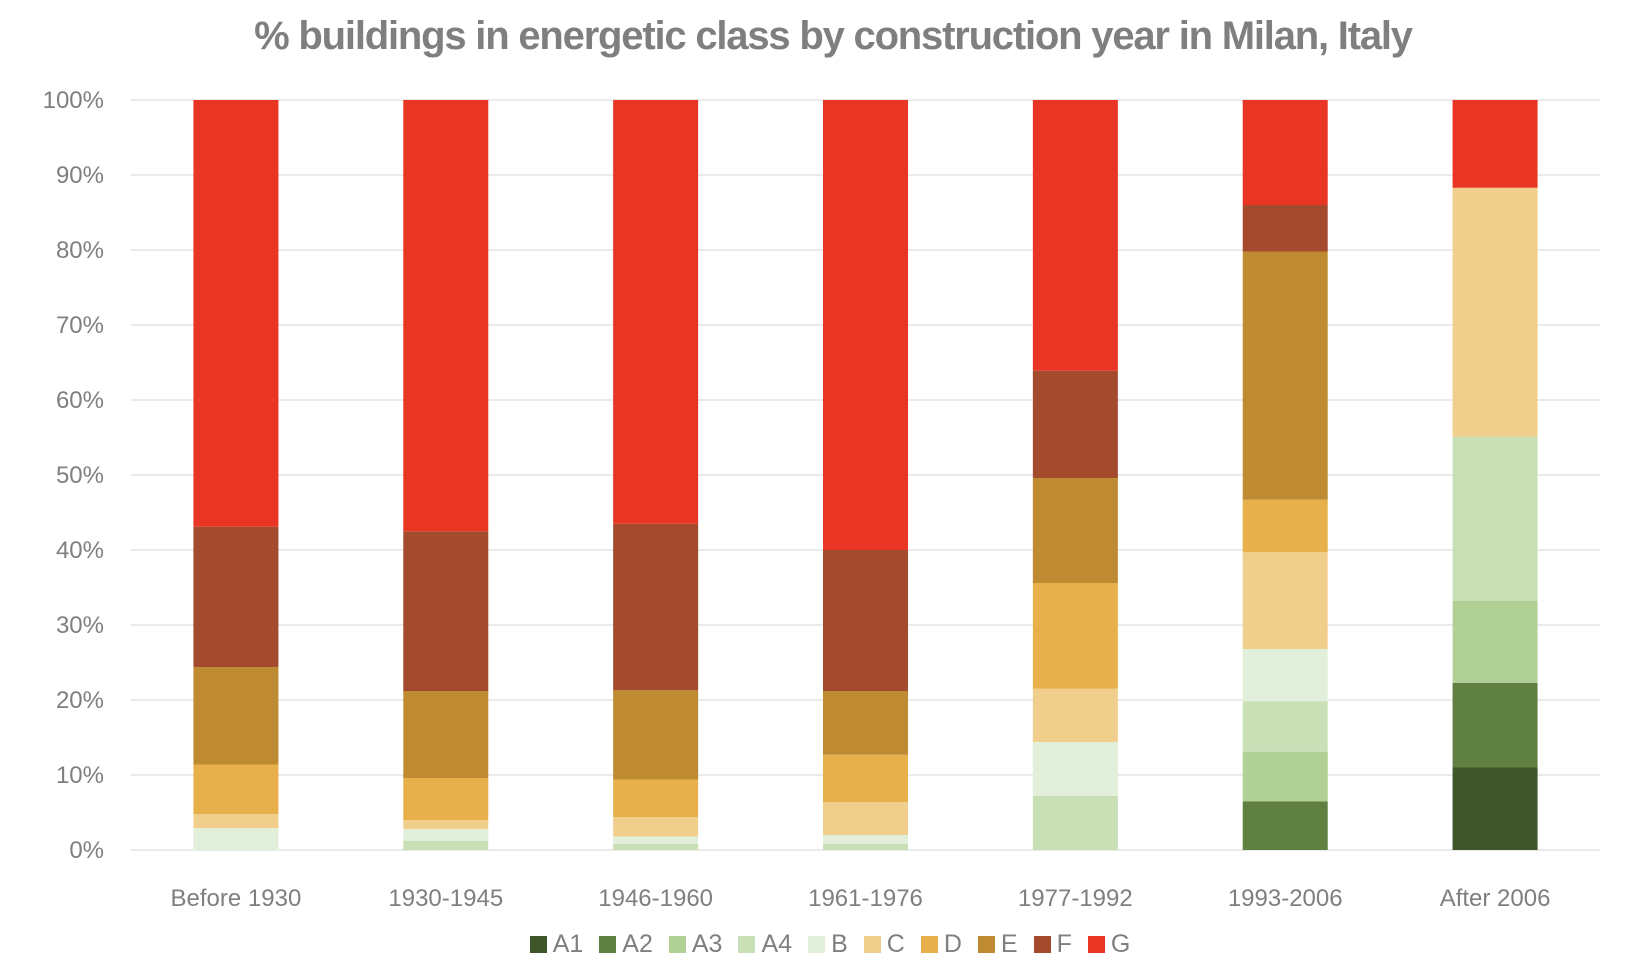  I want to click on x-tick-label: Before 1930, so click(236, 898).